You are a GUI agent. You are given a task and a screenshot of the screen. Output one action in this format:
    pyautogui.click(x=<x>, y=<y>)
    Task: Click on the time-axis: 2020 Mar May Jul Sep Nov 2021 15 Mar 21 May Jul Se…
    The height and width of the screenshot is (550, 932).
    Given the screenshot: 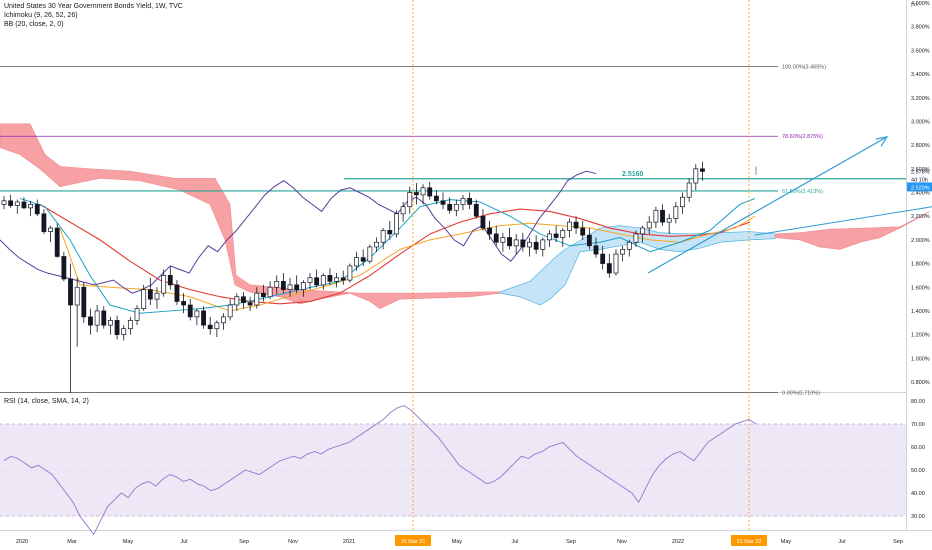 What is the action you would take?
    pyautogui.click(x=459, y=540)
    